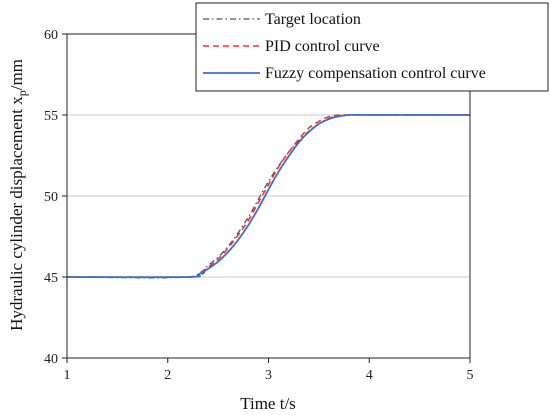 Image resolution: width=550 pixels, height=415 pixels. What do you see at coordinates (167, 375) in the screenshot?
I see `x-tick-label-1: 2` at bounding box center [167, 375].